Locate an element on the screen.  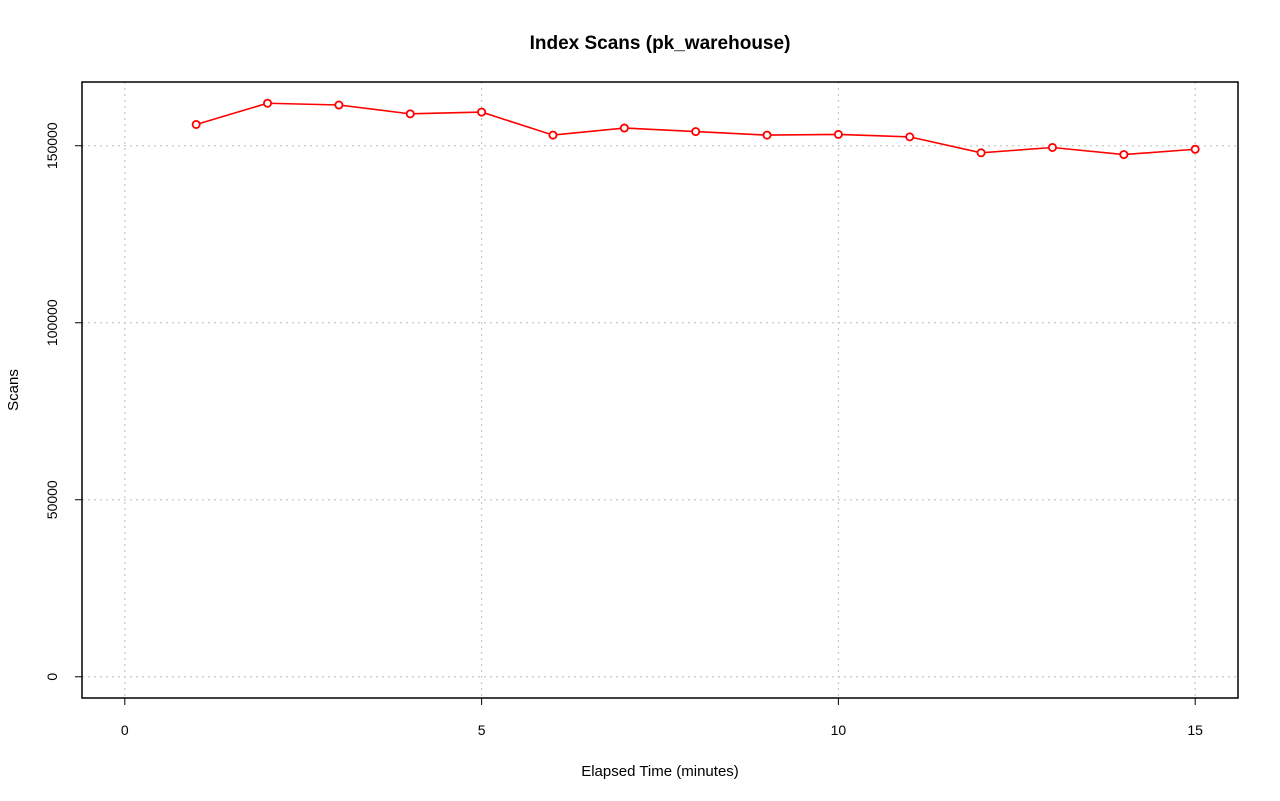
x-tick-label: 15 is located at coordinates (1195, 730).